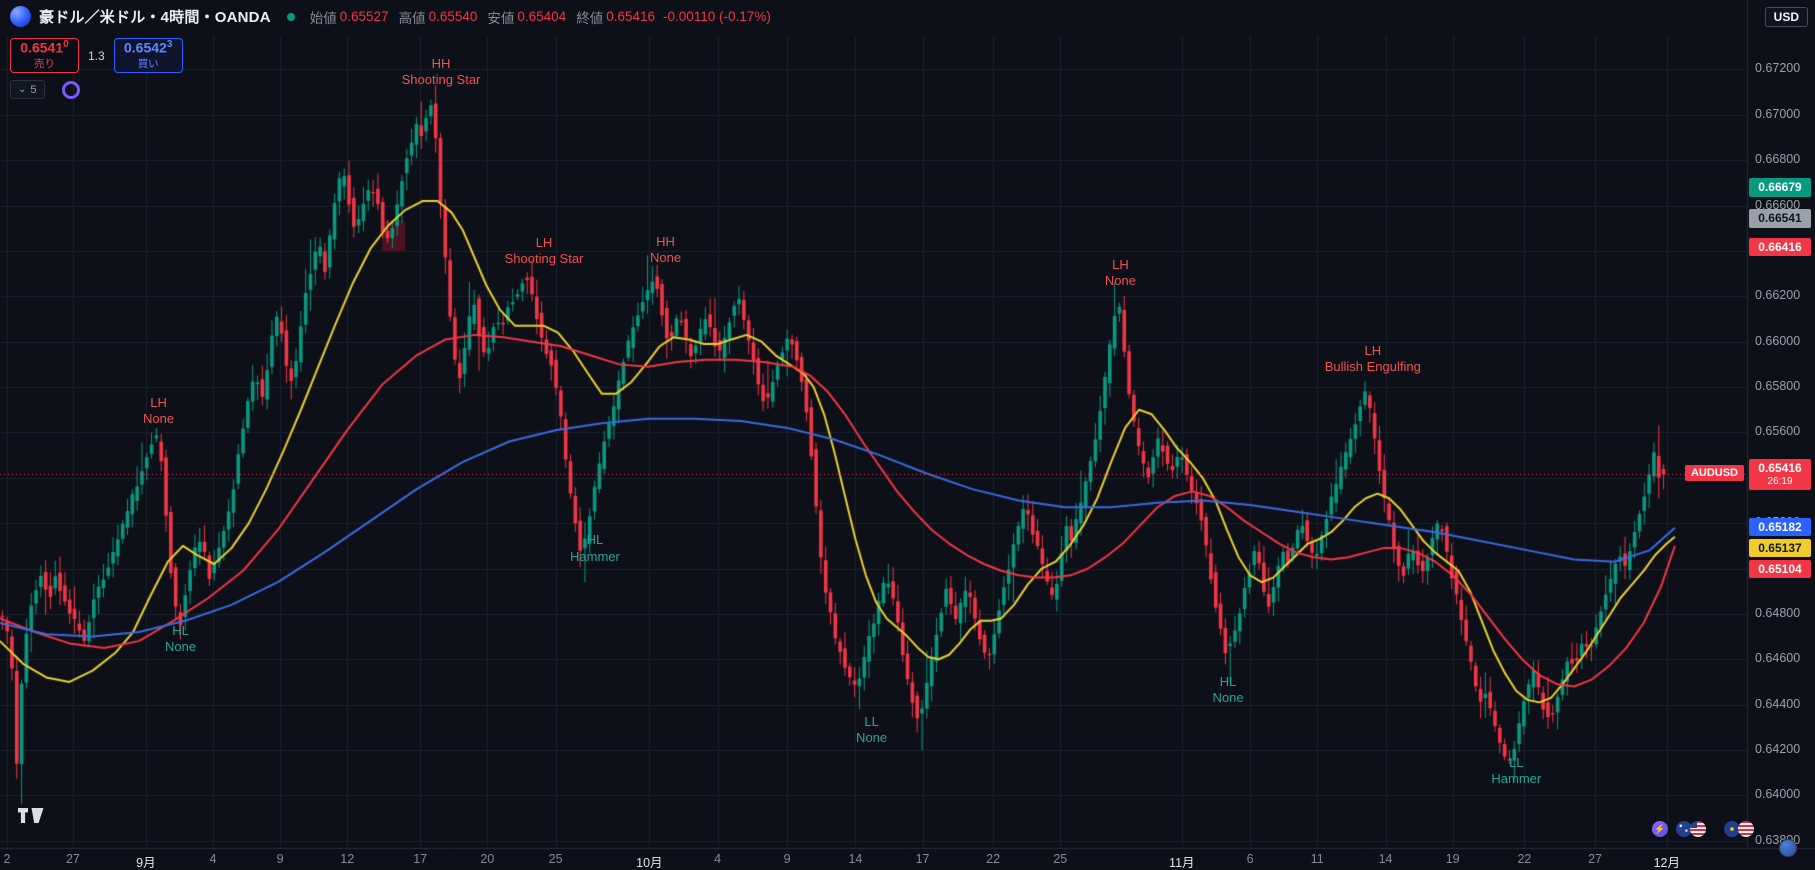 The height and width of the screenshot is (870, 1815). I want to click on symbol-logo-icon, so click(20, 16).